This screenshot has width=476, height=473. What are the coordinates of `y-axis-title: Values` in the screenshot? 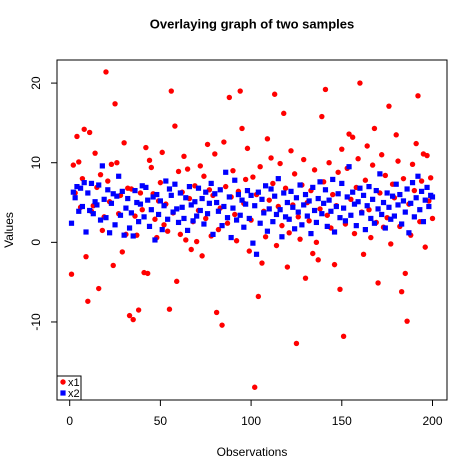 It's located at (9, 230).